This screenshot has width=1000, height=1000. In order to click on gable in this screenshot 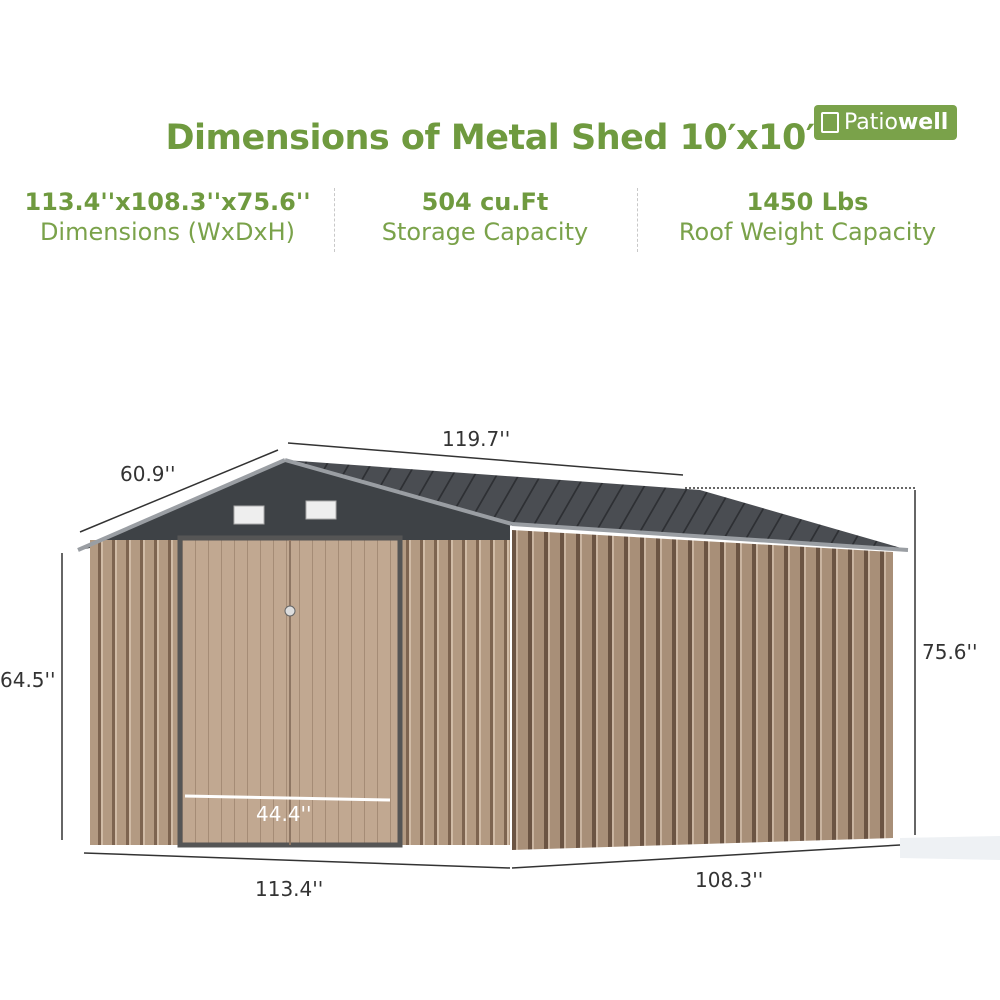, I will do `click(295, 505)`.